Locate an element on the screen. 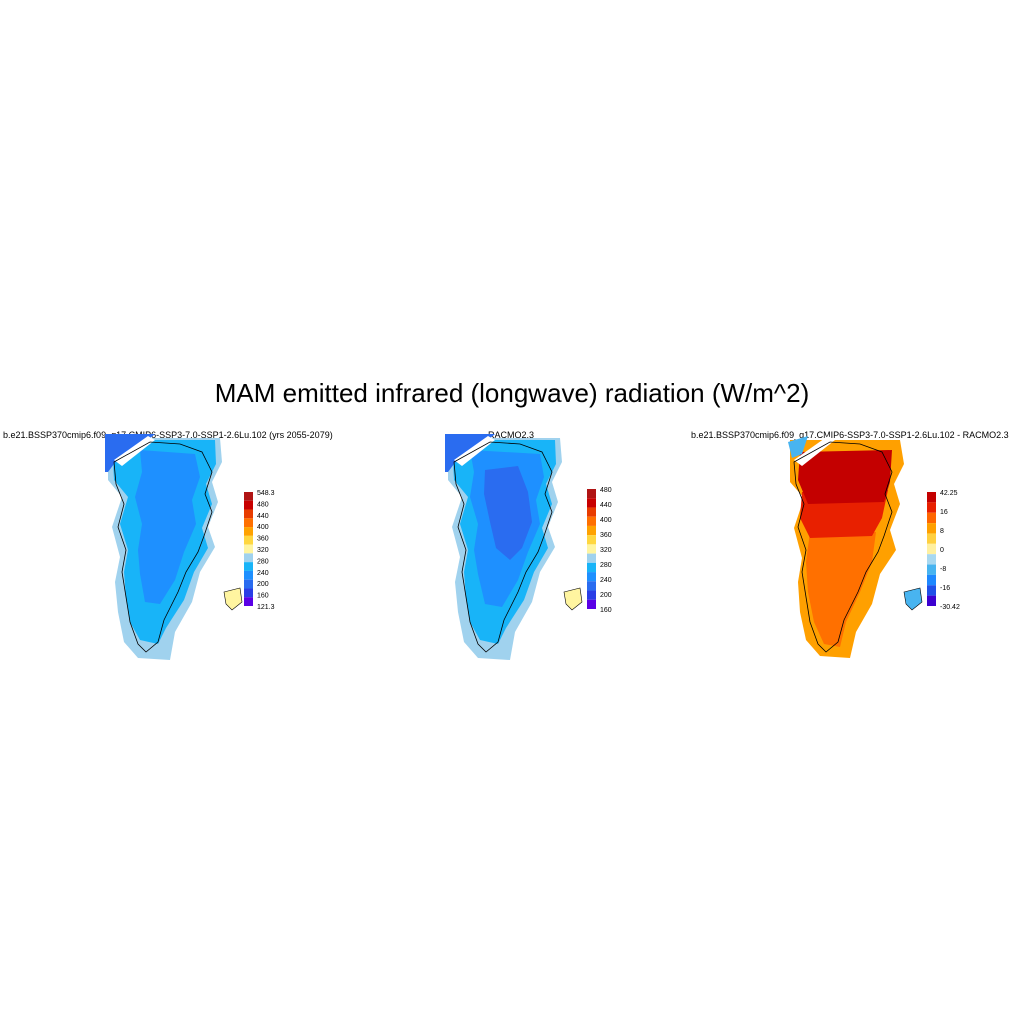 Image resolution: width=1024 pixels, height=1024 pixels. colorbar-2-tick-label: 320 is located at coordinates (606, 550).